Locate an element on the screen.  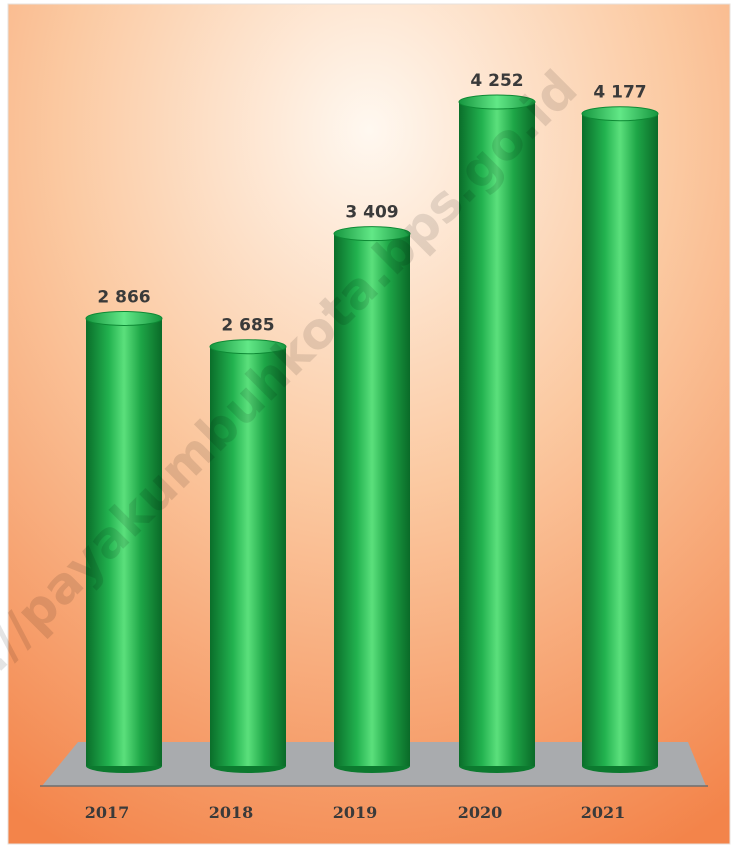
x-tick-labels-group: 2017 2018 2019 2020 2021 is located at coordinates (355, 812).